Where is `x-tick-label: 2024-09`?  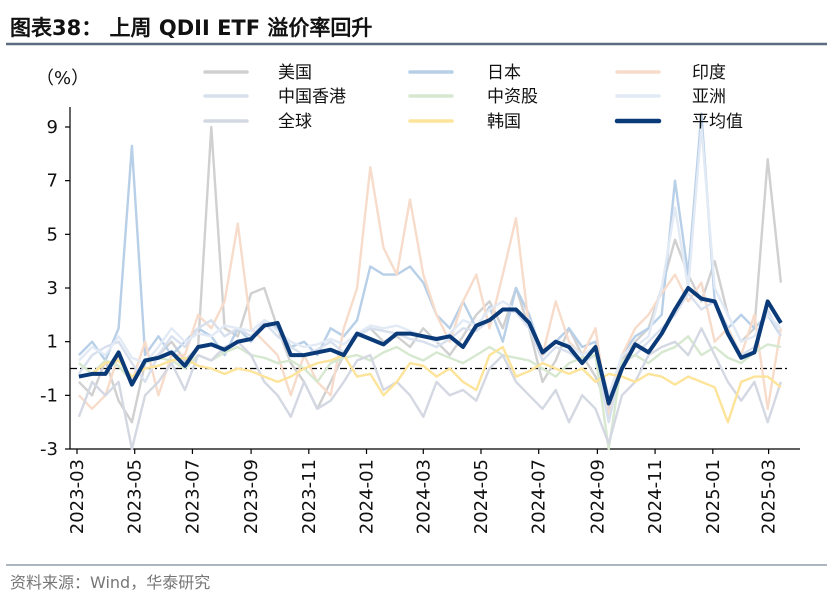 x-tick-label: 2024-09 is located at coordinates (597, 496).